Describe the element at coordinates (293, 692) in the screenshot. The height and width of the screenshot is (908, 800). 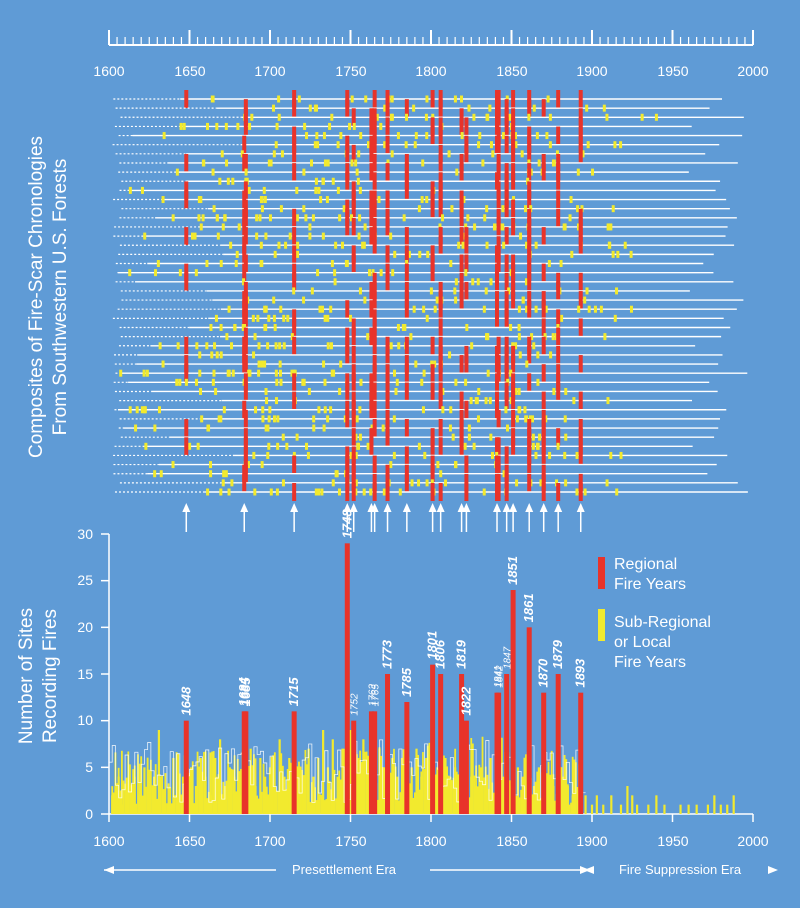
I see `regional-label-text-1715: 1715` at that location.